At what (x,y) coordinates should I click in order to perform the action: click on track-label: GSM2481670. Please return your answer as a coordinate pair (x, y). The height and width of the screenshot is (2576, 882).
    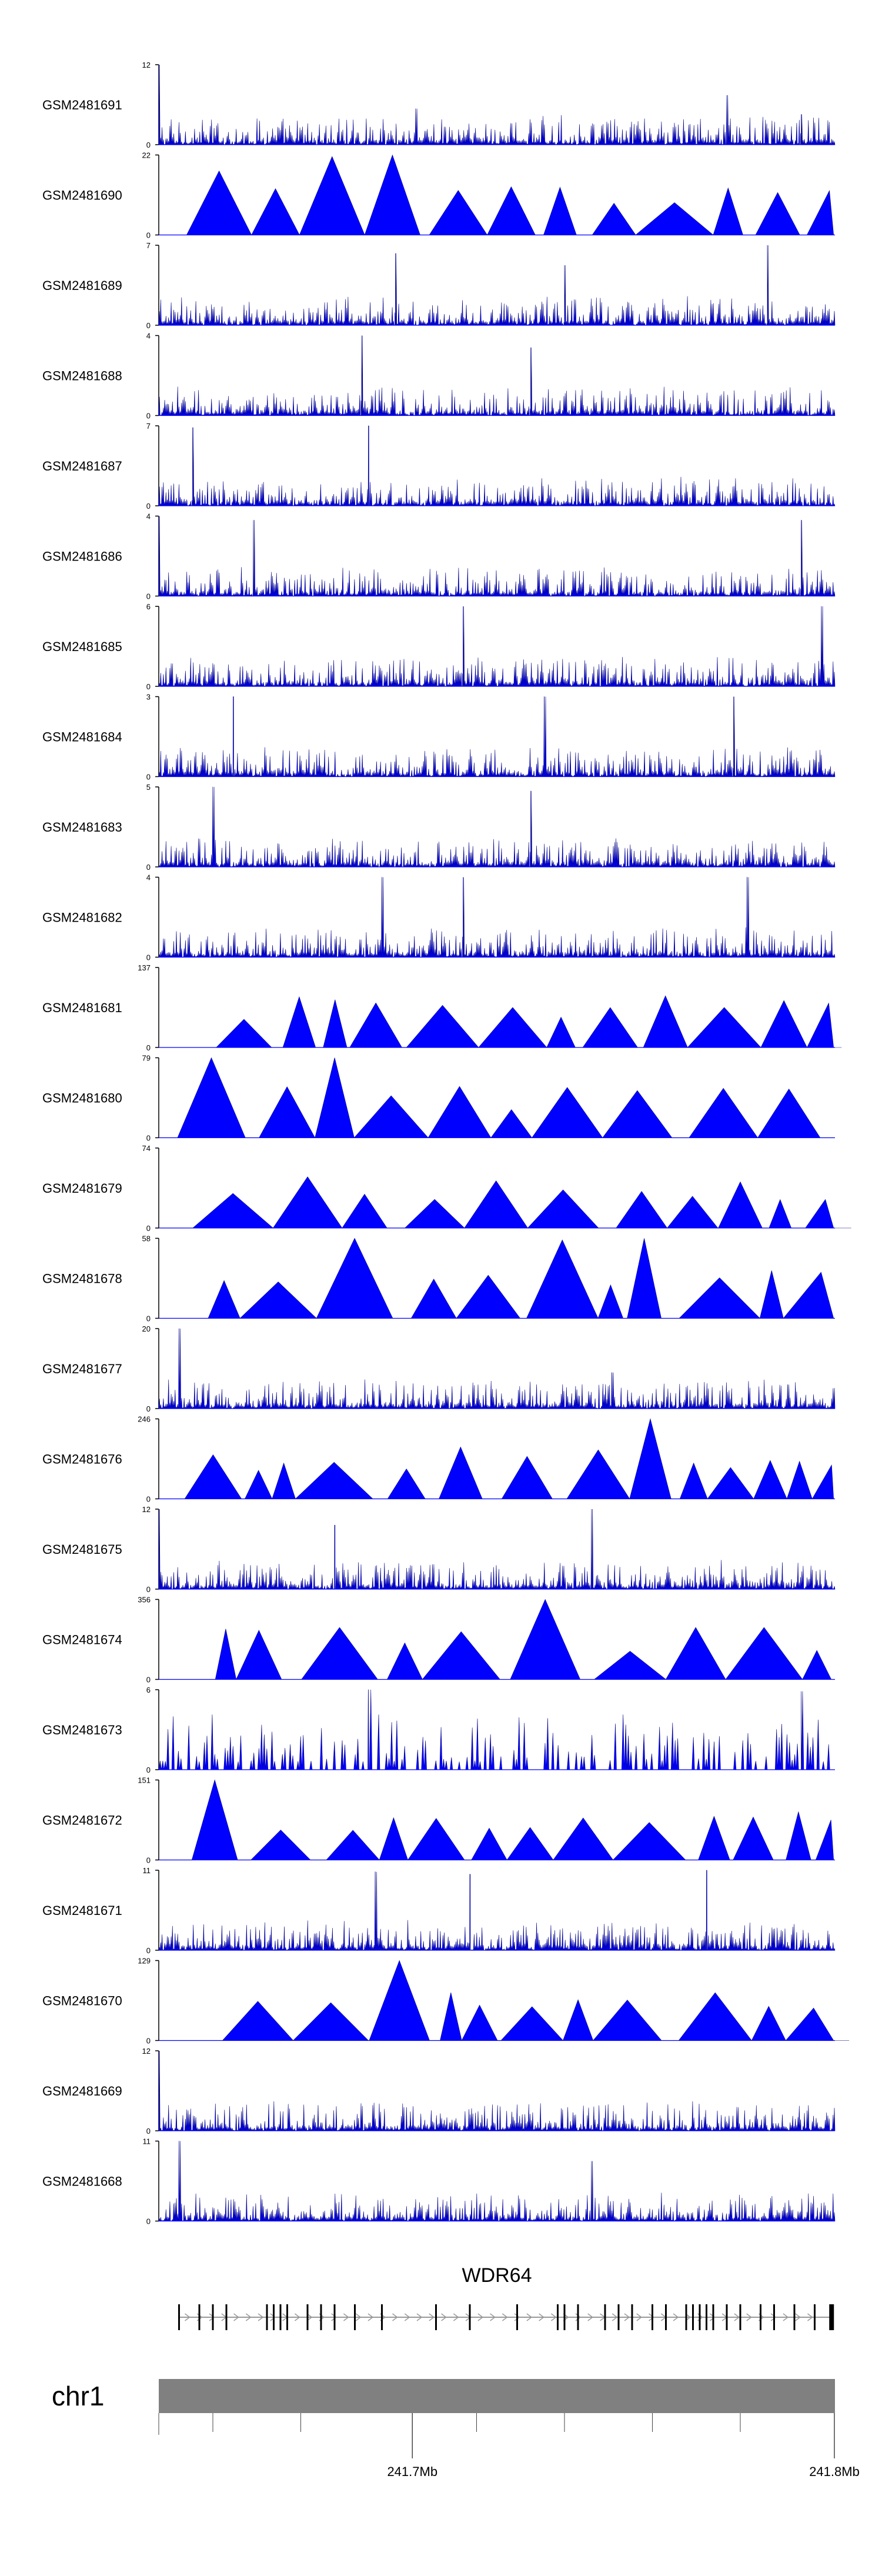
    Looking at the image, I should click on (82, 2001).